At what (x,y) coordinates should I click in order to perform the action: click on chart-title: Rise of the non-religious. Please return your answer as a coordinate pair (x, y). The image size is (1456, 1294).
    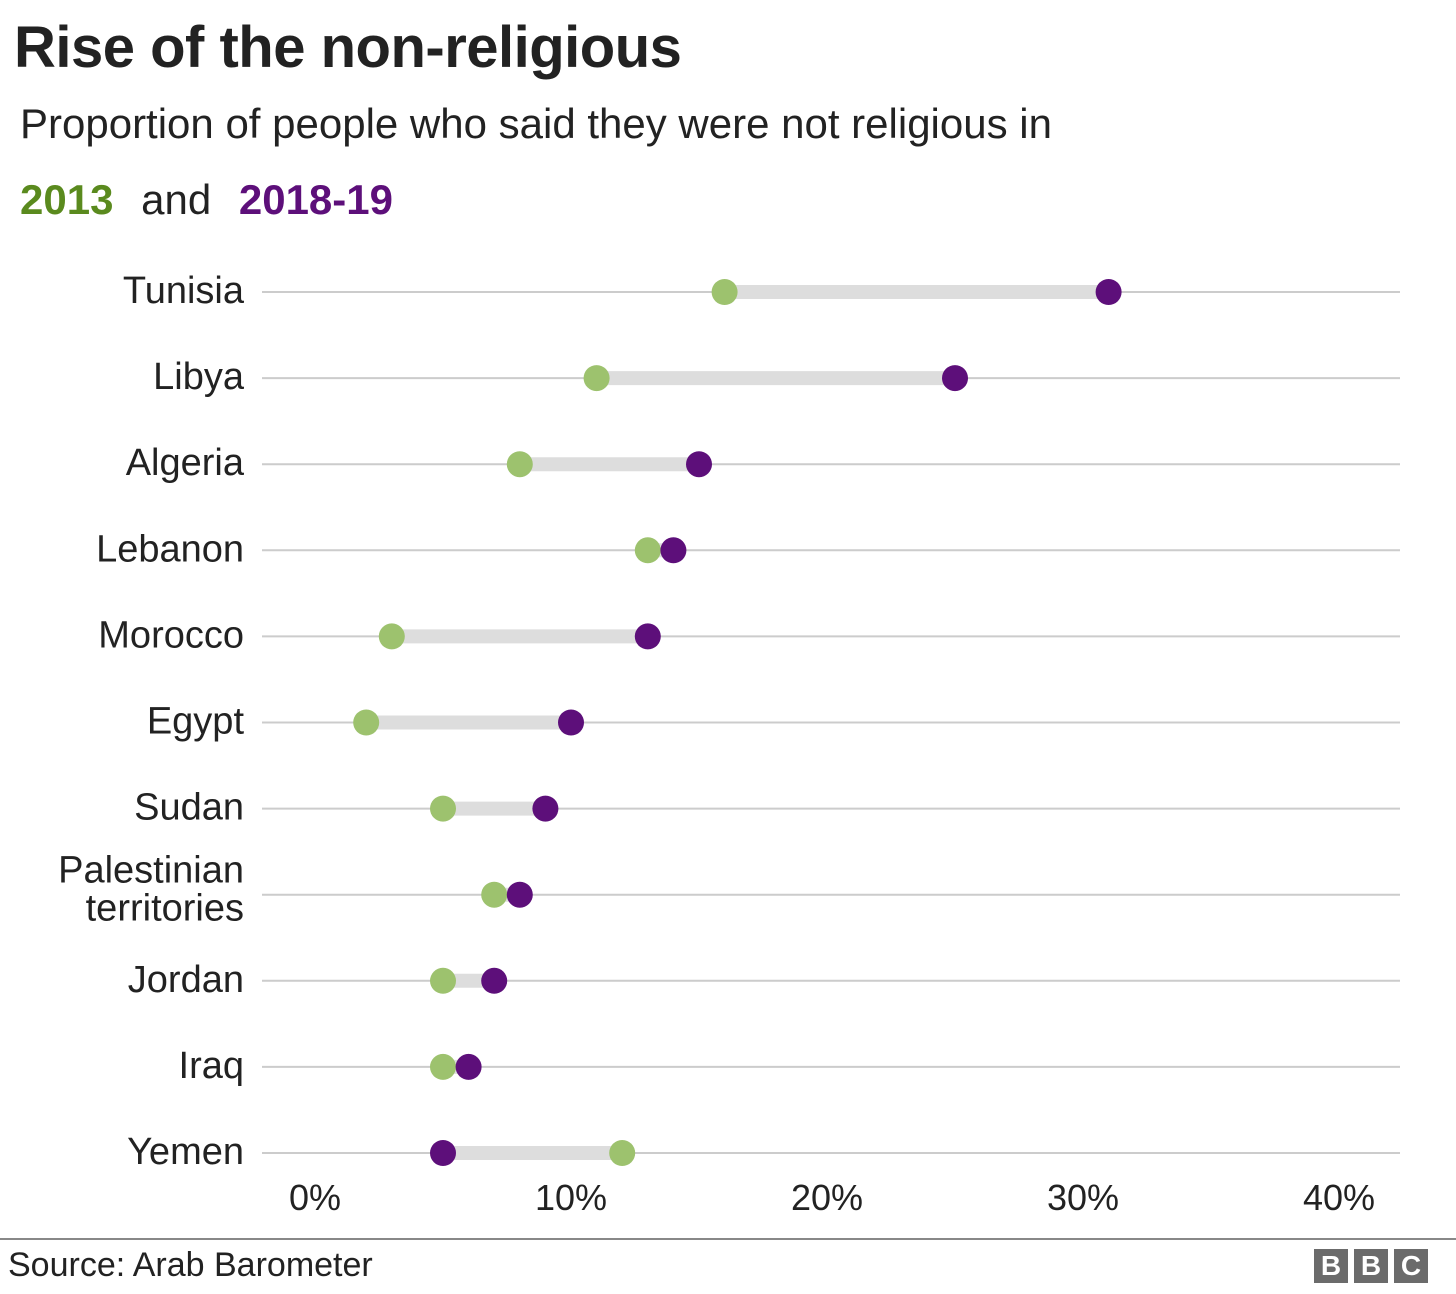
    Looking at the image, I should click on (348, 47).